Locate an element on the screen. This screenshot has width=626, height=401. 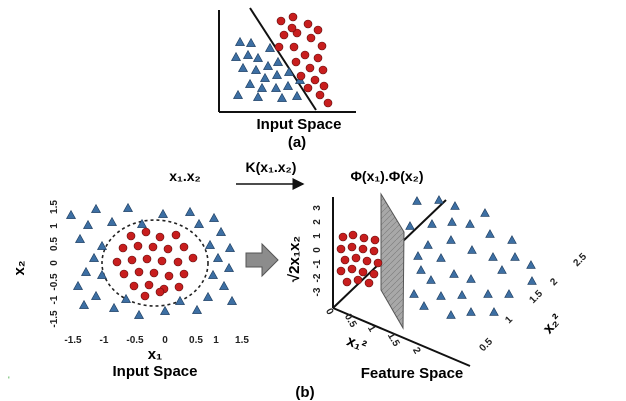
panel-b-caption: (b) is located at coordinates (304, 392).